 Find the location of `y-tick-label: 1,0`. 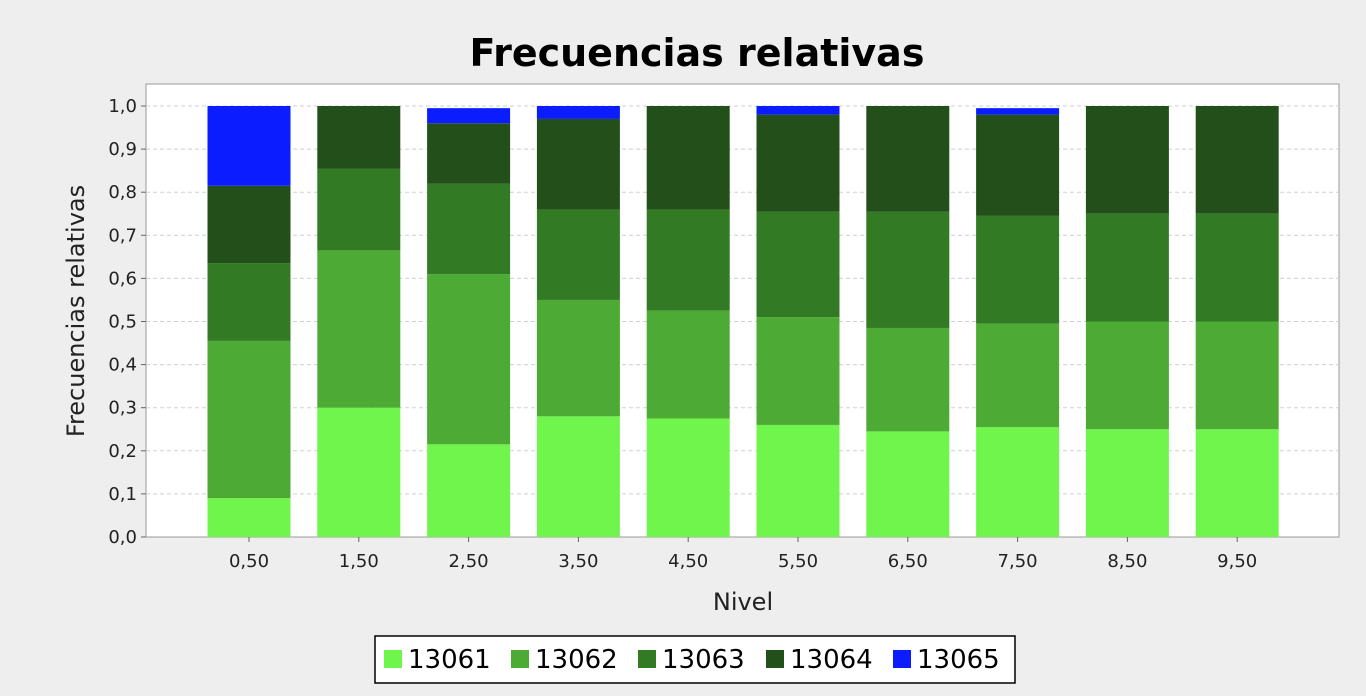

y-tick-label: 1,0 is located at coordinates (122, 106).